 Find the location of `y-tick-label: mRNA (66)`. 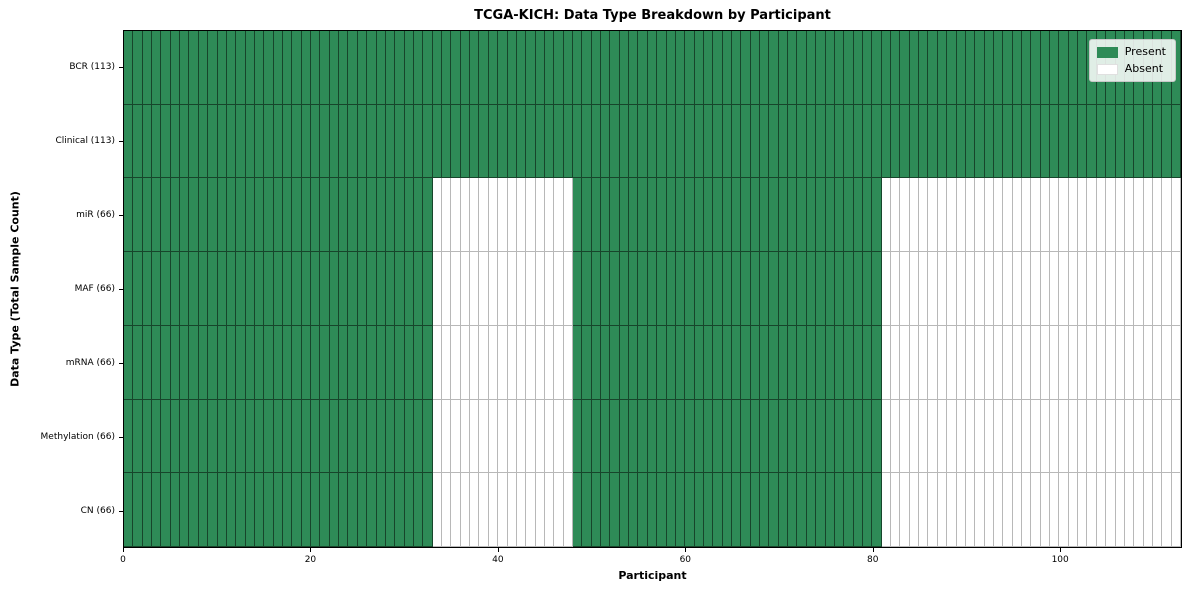

y-tick-label: mRNA (66) is located at coordinates (90, 363).